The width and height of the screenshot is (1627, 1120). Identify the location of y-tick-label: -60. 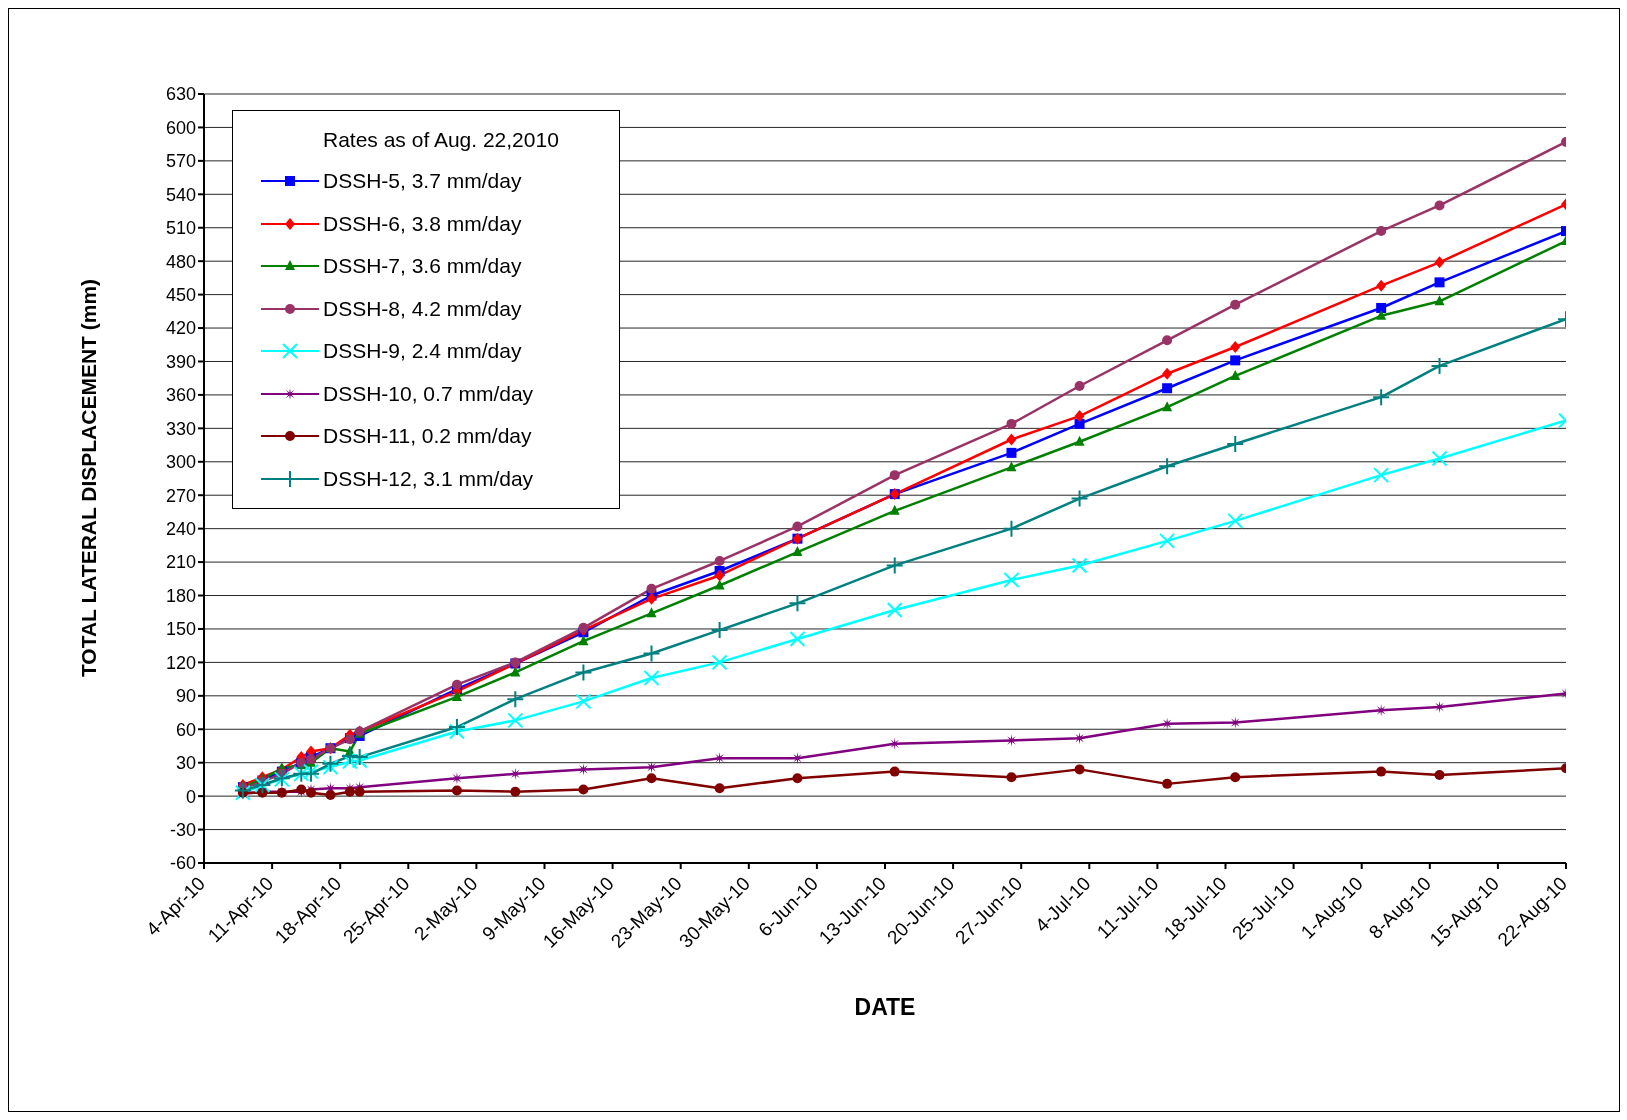
(182, 863).